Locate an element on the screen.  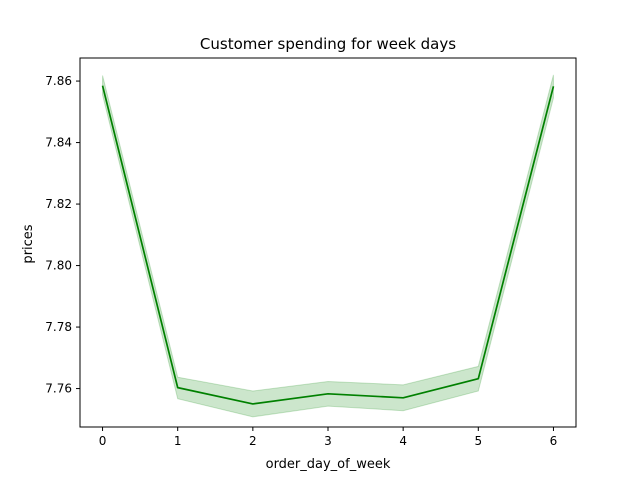
x-tick-label: 2 is located at coordinates (253, 441).